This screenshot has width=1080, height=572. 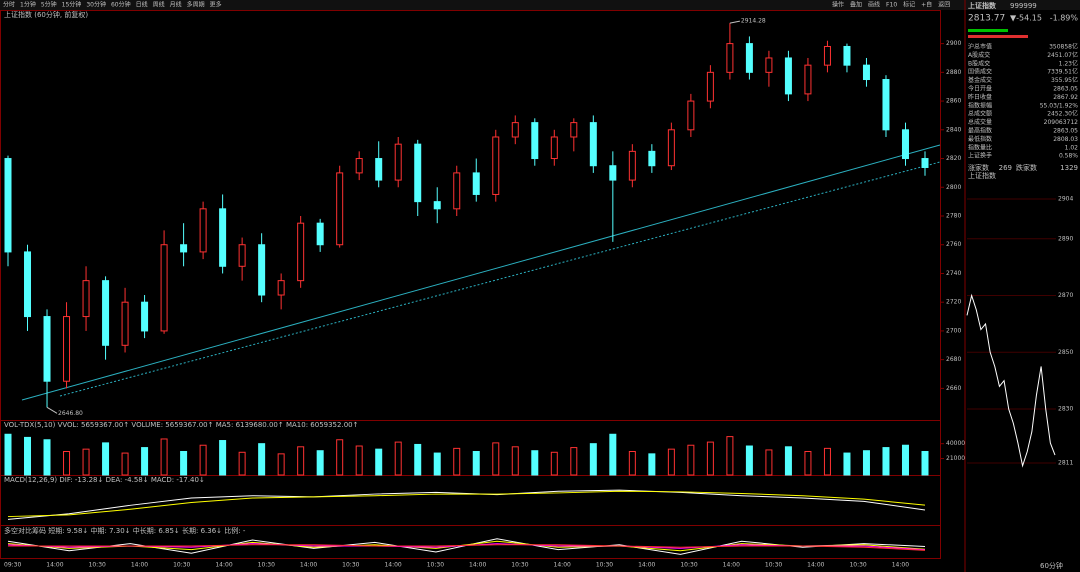 I want to click on info-label: 总成交量, so click(x=980, y=122).